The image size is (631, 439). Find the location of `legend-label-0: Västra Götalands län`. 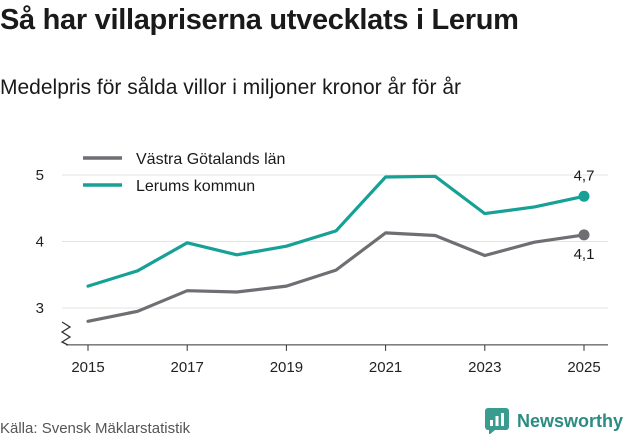

legend-label-0: Västra Götalands län is located at coordinates (210, 159).